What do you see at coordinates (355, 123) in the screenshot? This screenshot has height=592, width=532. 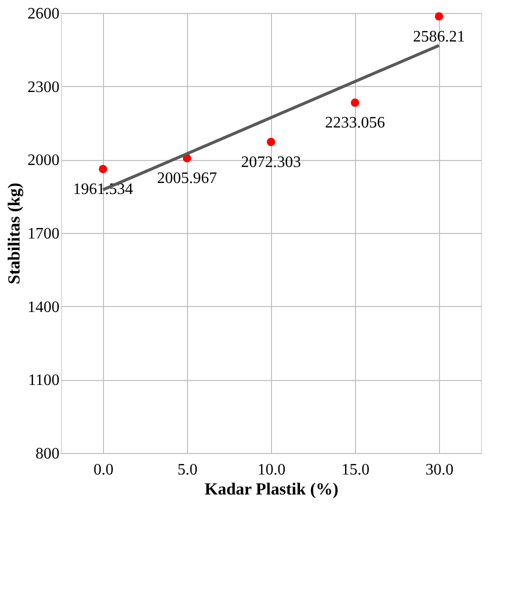 I see `data-label: 2233.056` at bounding box center [355, 123].